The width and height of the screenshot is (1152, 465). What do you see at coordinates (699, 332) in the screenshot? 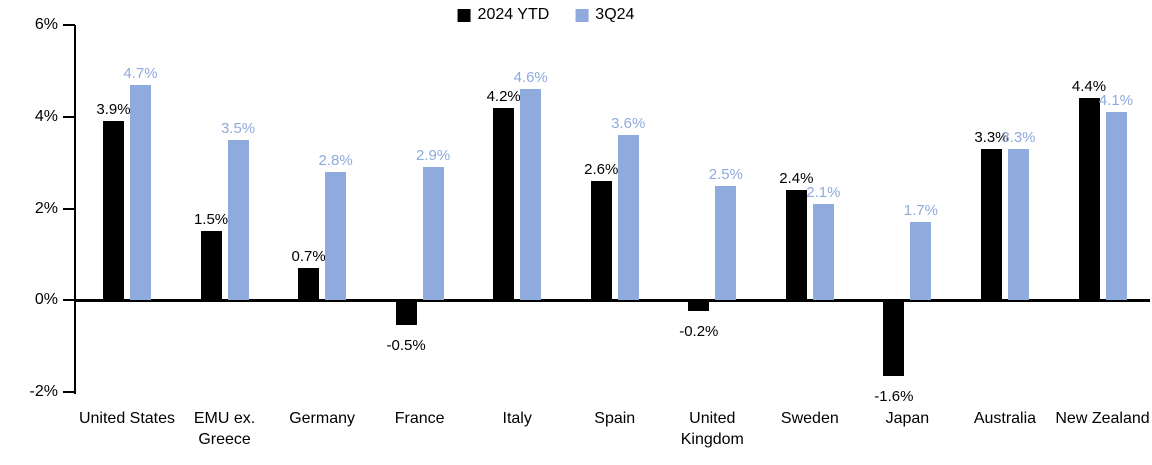
I see `bar-value-label-2024-ytd-united-kingdom: -0.2%` at bounding box center [699, 332].